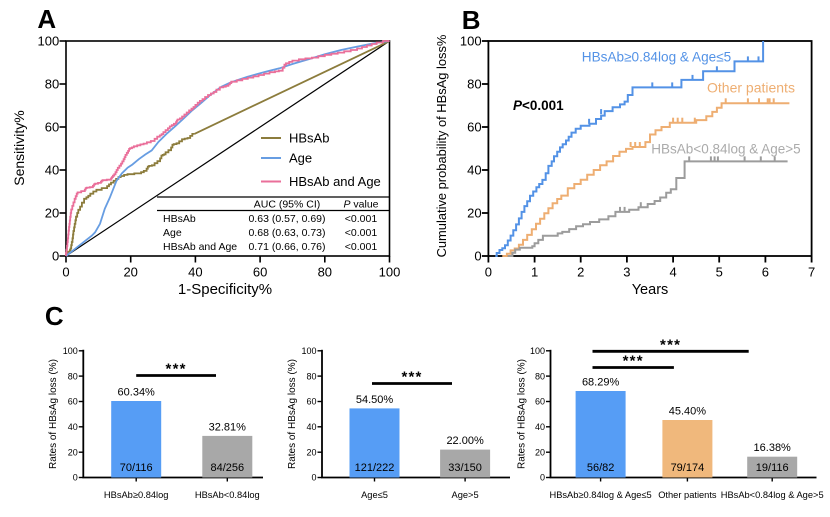 Image resolution: width=830 pixels, height=517 pixels. Describe the element at coordinates (601, 383) in the screenshot. I see `svg-text: 68.29%` at that location.